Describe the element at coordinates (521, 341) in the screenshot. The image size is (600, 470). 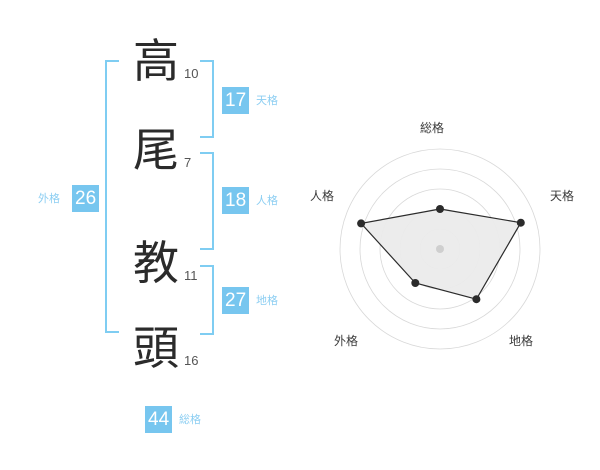
I see `radar-label-chikaku: 地格` at that location.